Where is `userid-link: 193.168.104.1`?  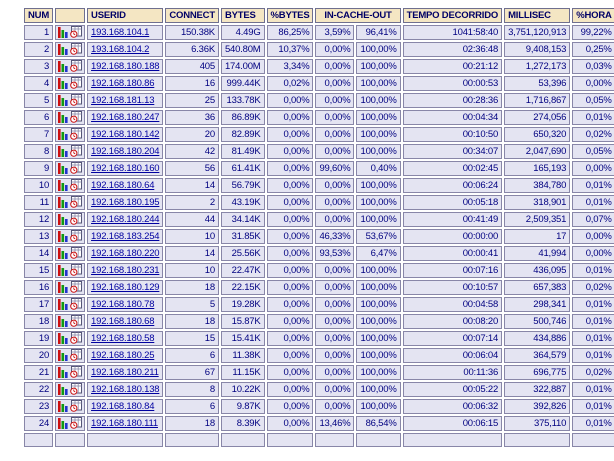
userid-link: 193.168.104.1 is located at coordinates (120, 32).